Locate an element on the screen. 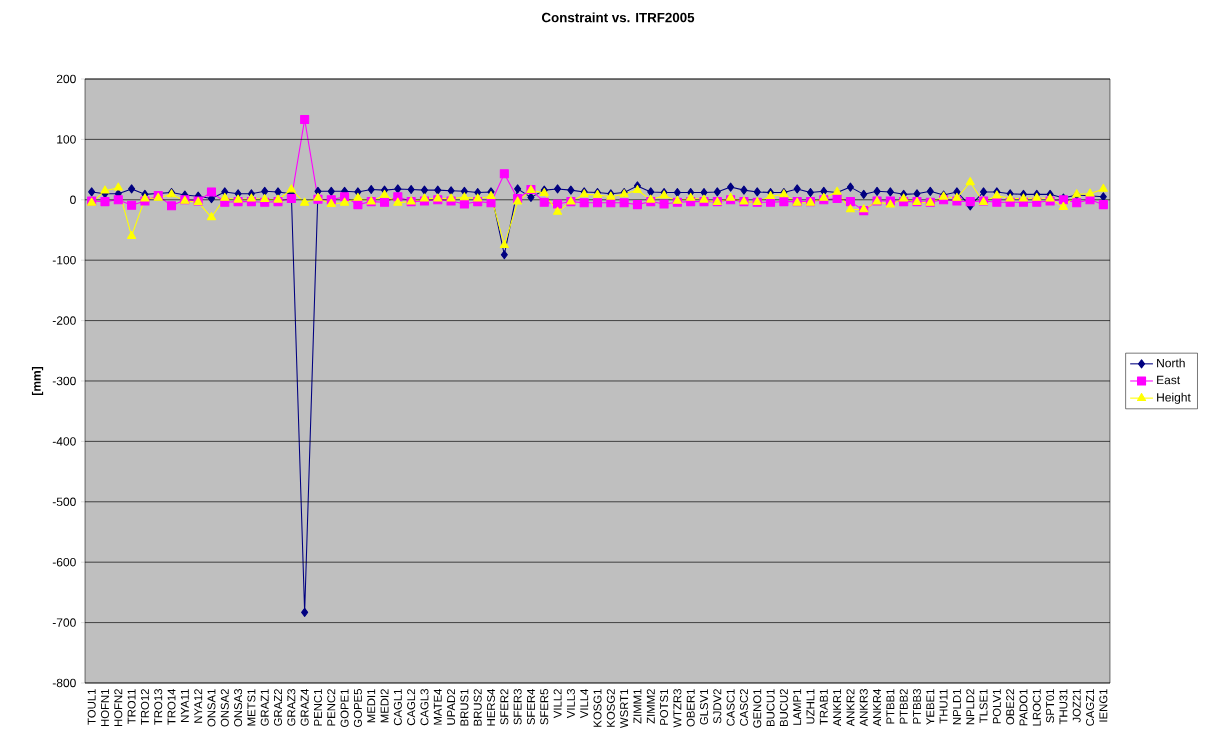  x-tick-label: LROC1 is located at coordinates (1036, 707).